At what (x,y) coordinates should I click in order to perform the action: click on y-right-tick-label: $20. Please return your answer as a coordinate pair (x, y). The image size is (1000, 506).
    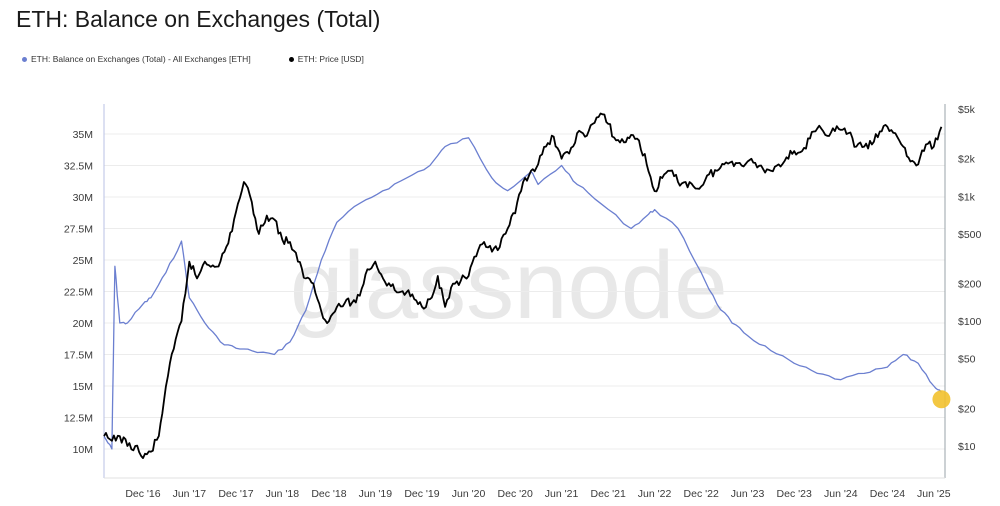
    Looking at the image, I should click on (967, 409).